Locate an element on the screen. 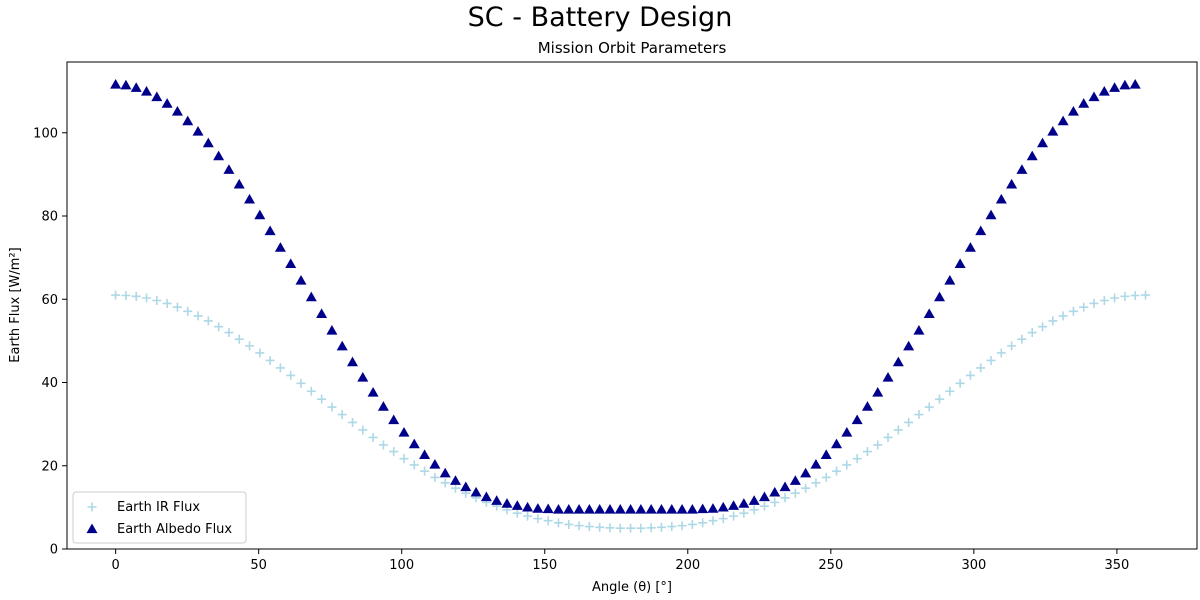 This screenshot has width=1200, height=600. y-tick-label: 80 is located at coordinates (49, 217).